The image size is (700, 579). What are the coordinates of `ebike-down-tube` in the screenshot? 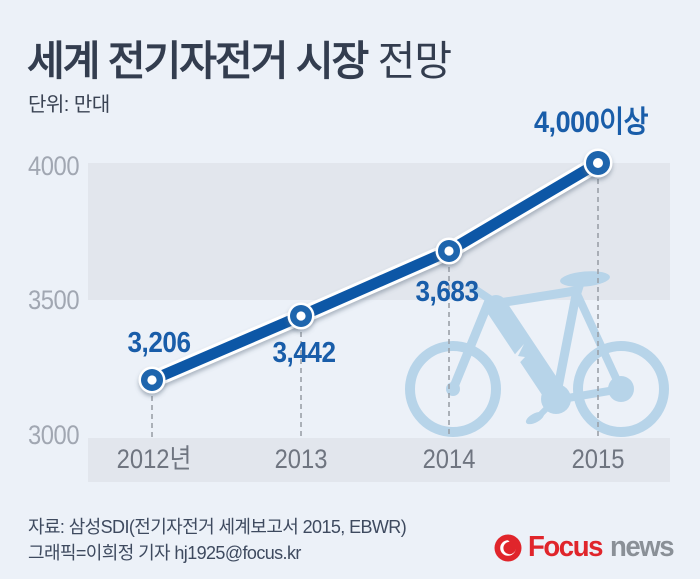 It's located at (526, 351).